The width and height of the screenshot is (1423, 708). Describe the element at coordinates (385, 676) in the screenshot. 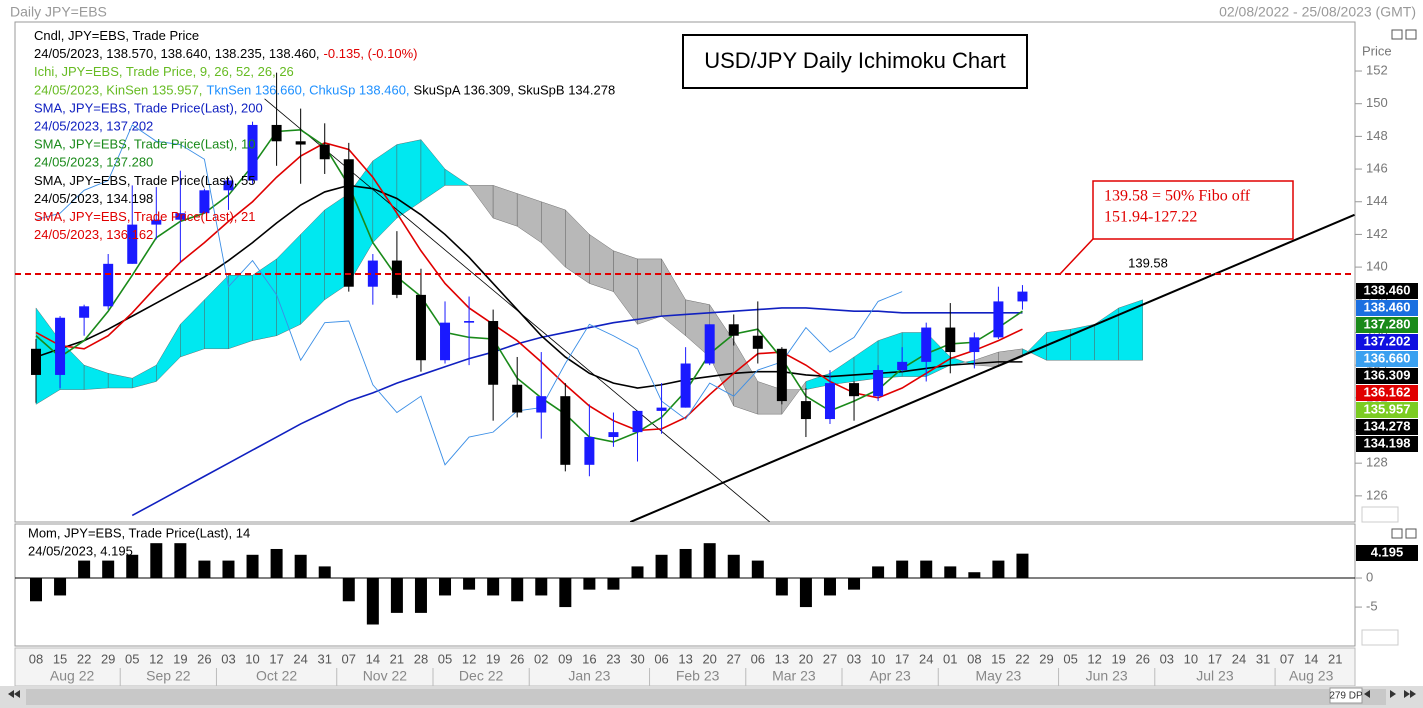

I see `month-label: Nov 22` at that location.